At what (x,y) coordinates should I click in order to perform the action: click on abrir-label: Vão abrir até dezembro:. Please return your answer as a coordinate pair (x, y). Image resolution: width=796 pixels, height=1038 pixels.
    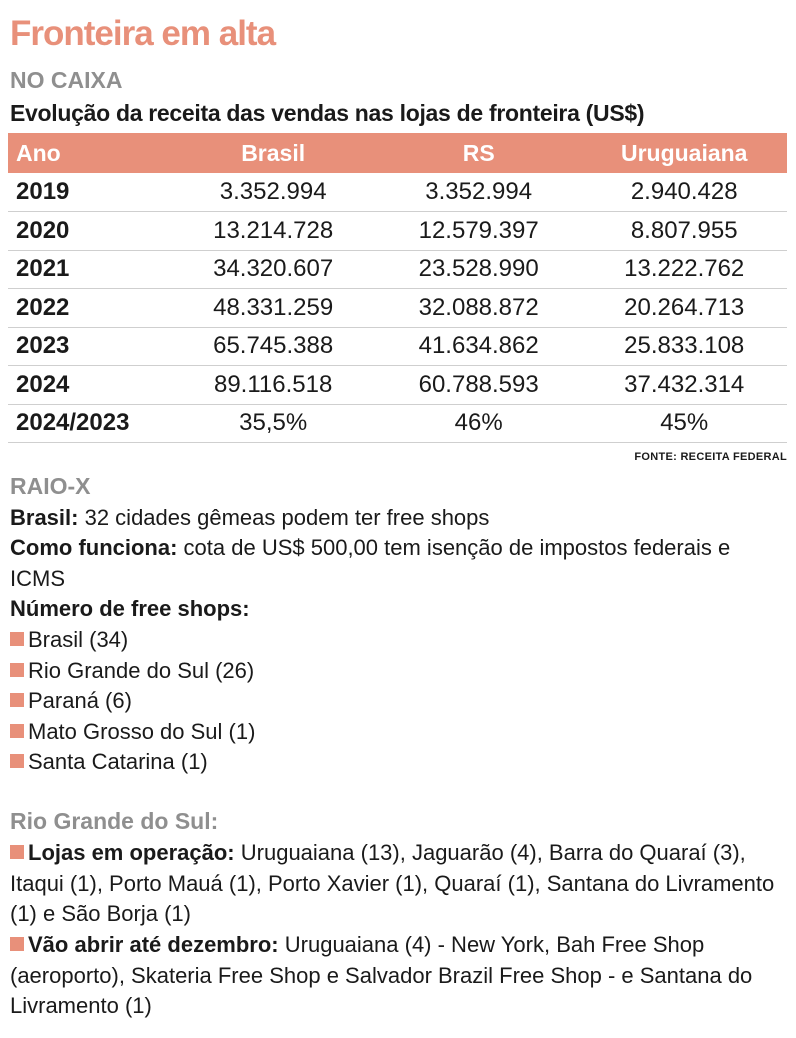
    Looking at the image, I should click on (153, 944).